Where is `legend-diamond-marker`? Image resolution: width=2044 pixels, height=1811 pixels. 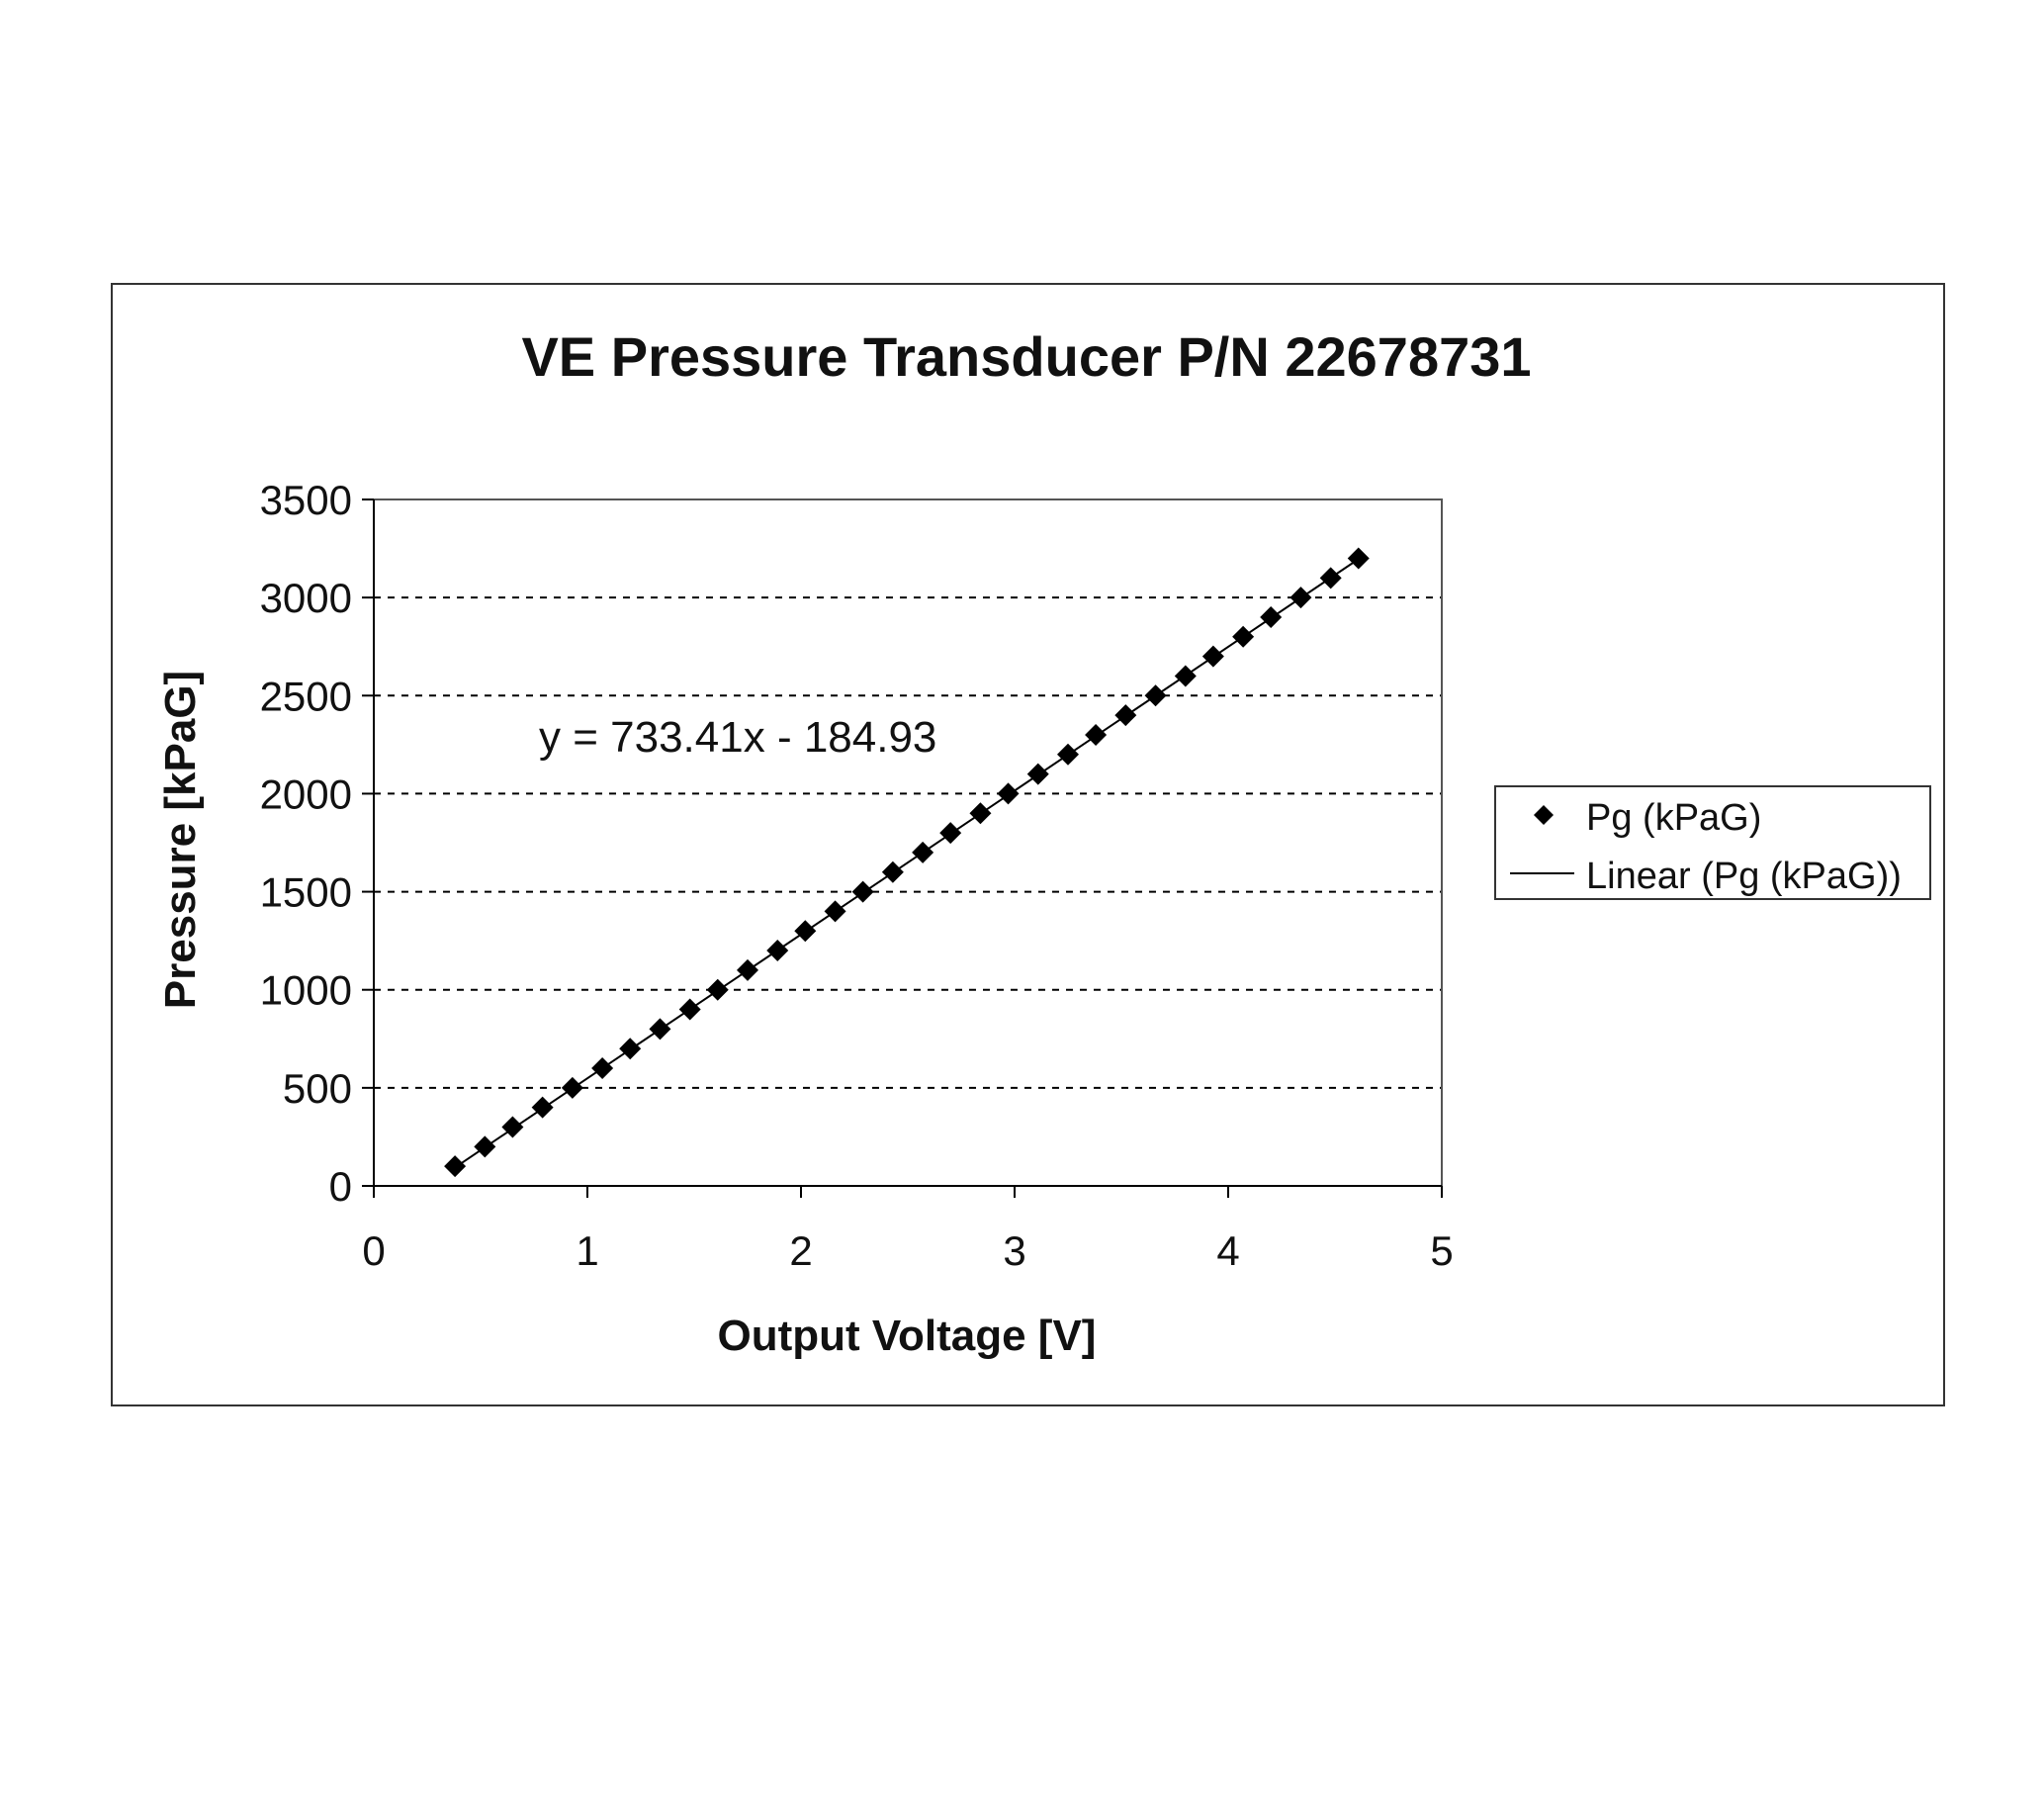 legend-diamond-marker is located at coordinates (1544, 815).